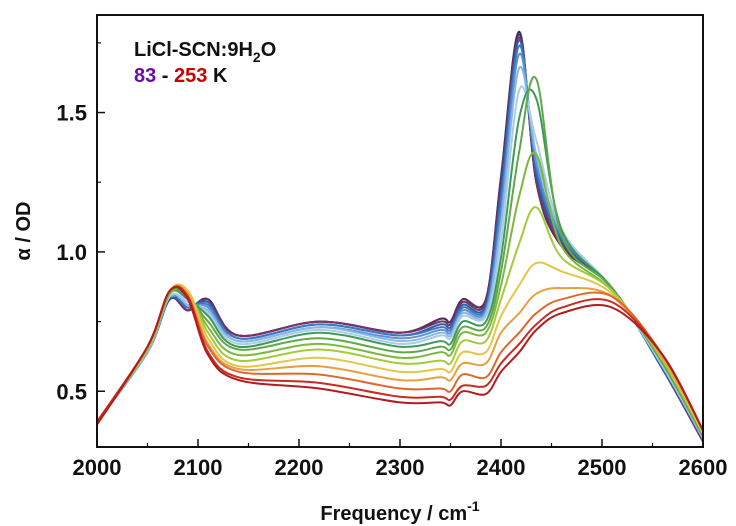 This screenshot has width=736, height=526. Describe the element at coordinates (24, 231) in the screenshot. I see `y-axis-title: α / OD` at that location.